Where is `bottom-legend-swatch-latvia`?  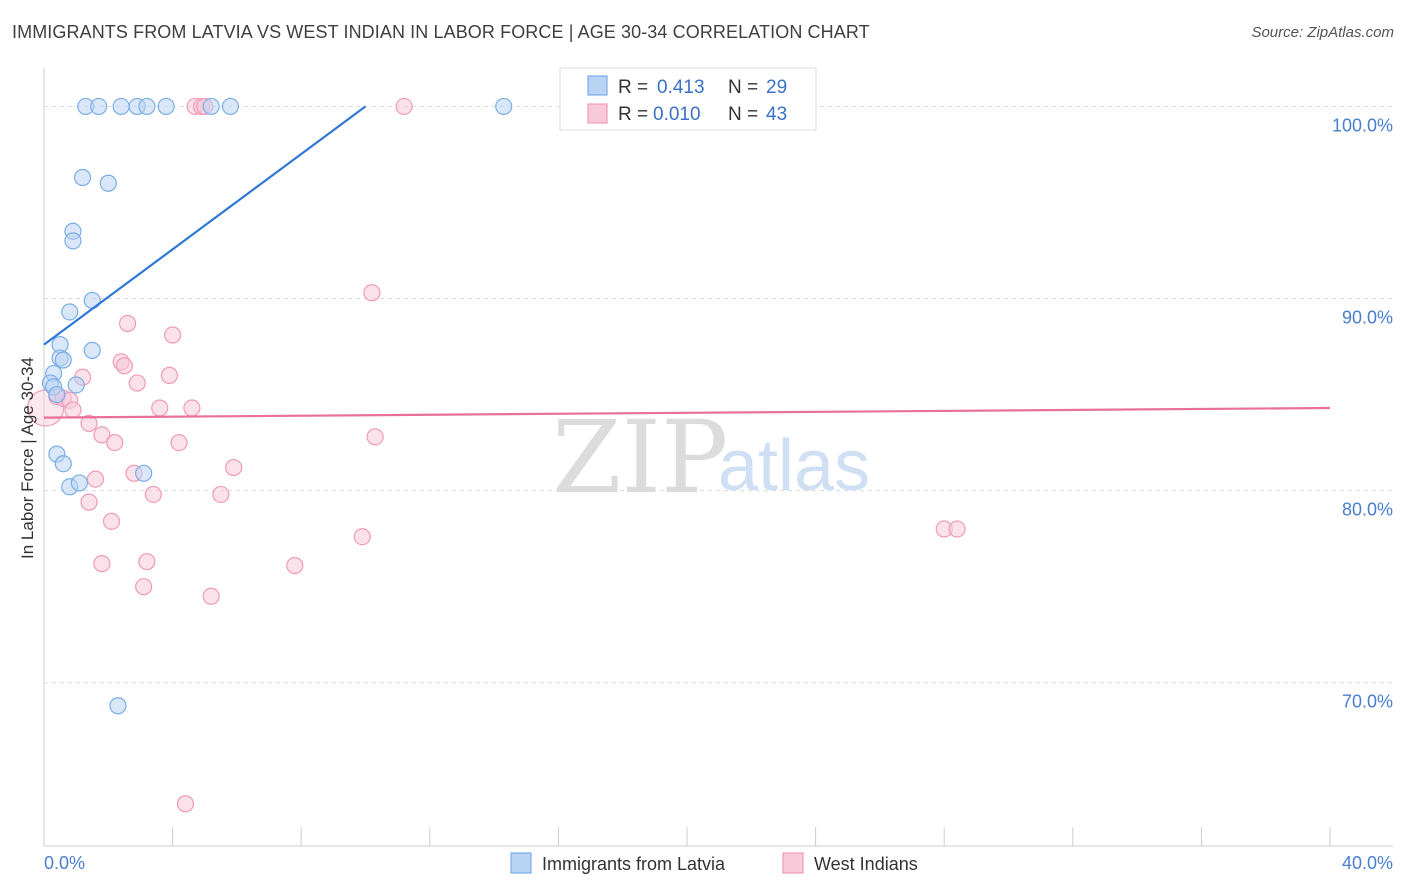 bottom-legend-swatch-latvia is located at coordinates (521, 863).